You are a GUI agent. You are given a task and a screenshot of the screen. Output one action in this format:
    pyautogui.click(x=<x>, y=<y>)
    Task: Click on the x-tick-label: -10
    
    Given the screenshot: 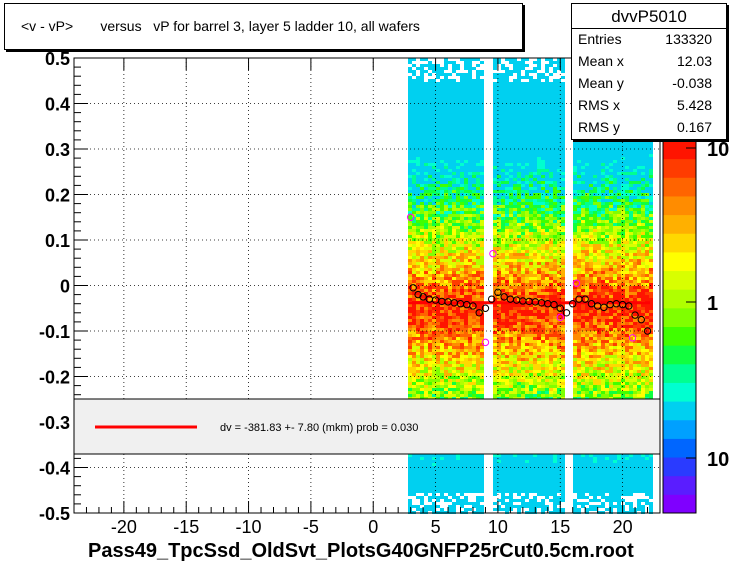 What is the action you would take?
    pyautogui.click(x=249, y=527)
    